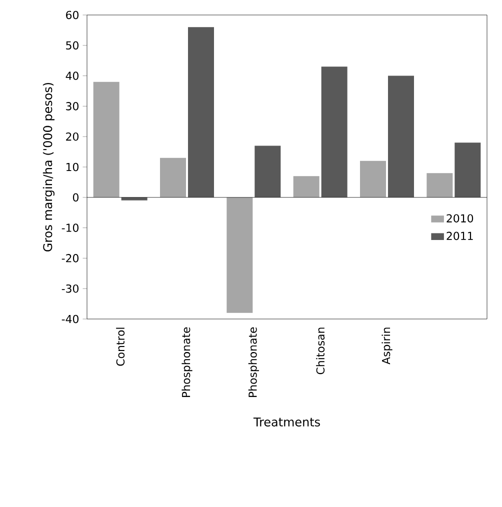 Image resolution: width=502 pixels, height=507 pixels. What do you see at coordinates (72, 45) in the screenshot?
I see `y-tick-label: 50` at bounding box center [72, 45].